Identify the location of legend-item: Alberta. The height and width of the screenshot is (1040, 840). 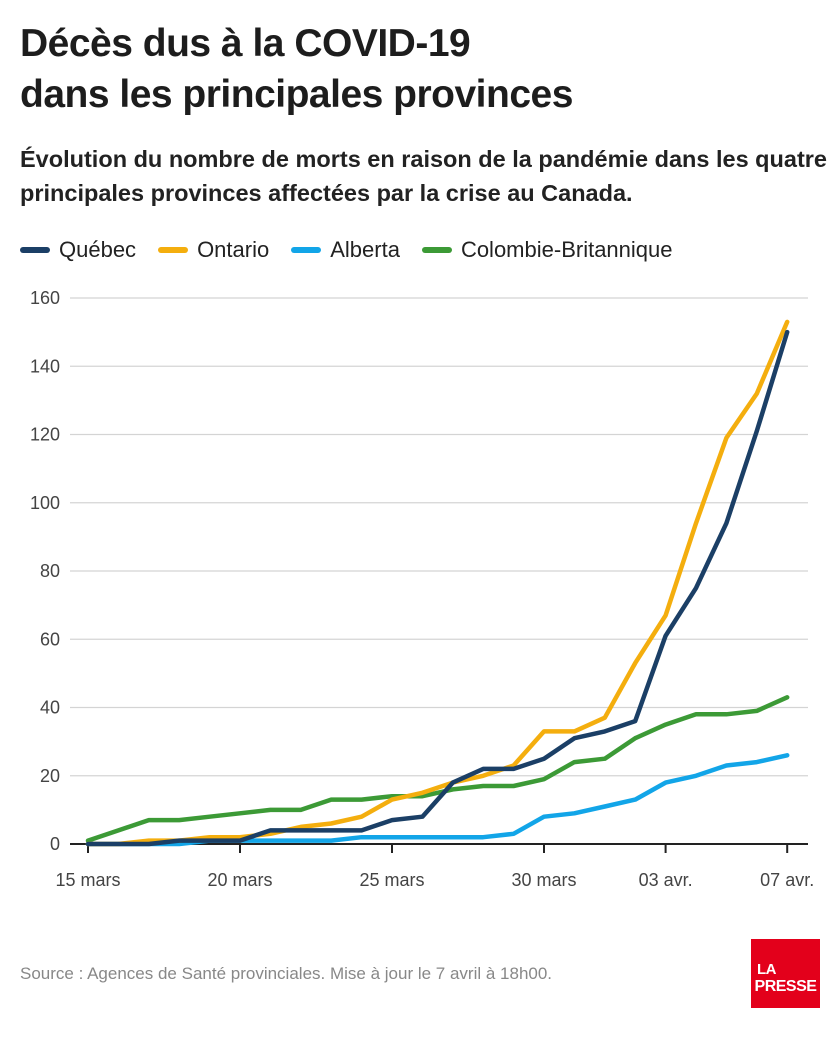
(345, 250).